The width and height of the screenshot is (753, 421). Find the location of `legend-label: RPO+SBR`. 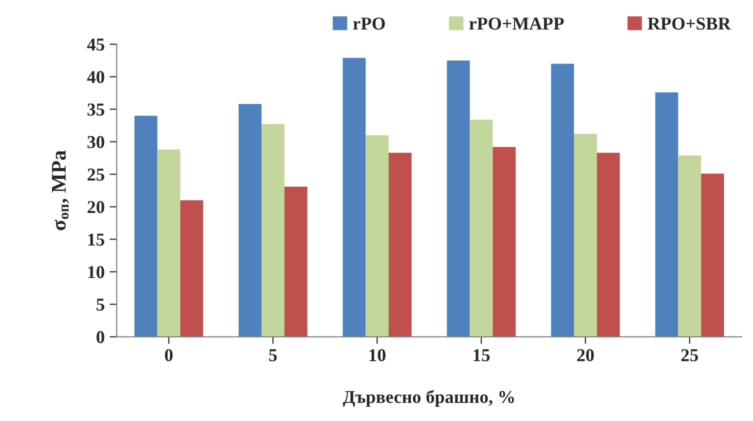

legend-label: RPO+SBR is located at coordinates (690, 24).